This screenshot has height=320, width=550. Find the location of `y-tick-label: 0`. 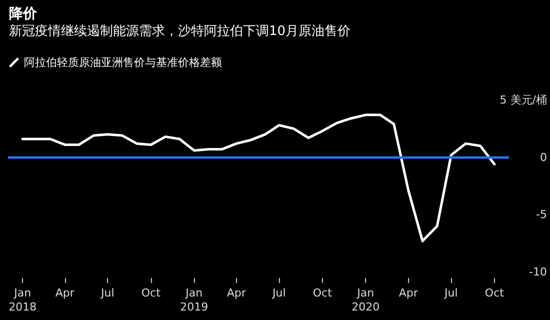

y-tick-label: 0 is located at coordinates (543, 157).